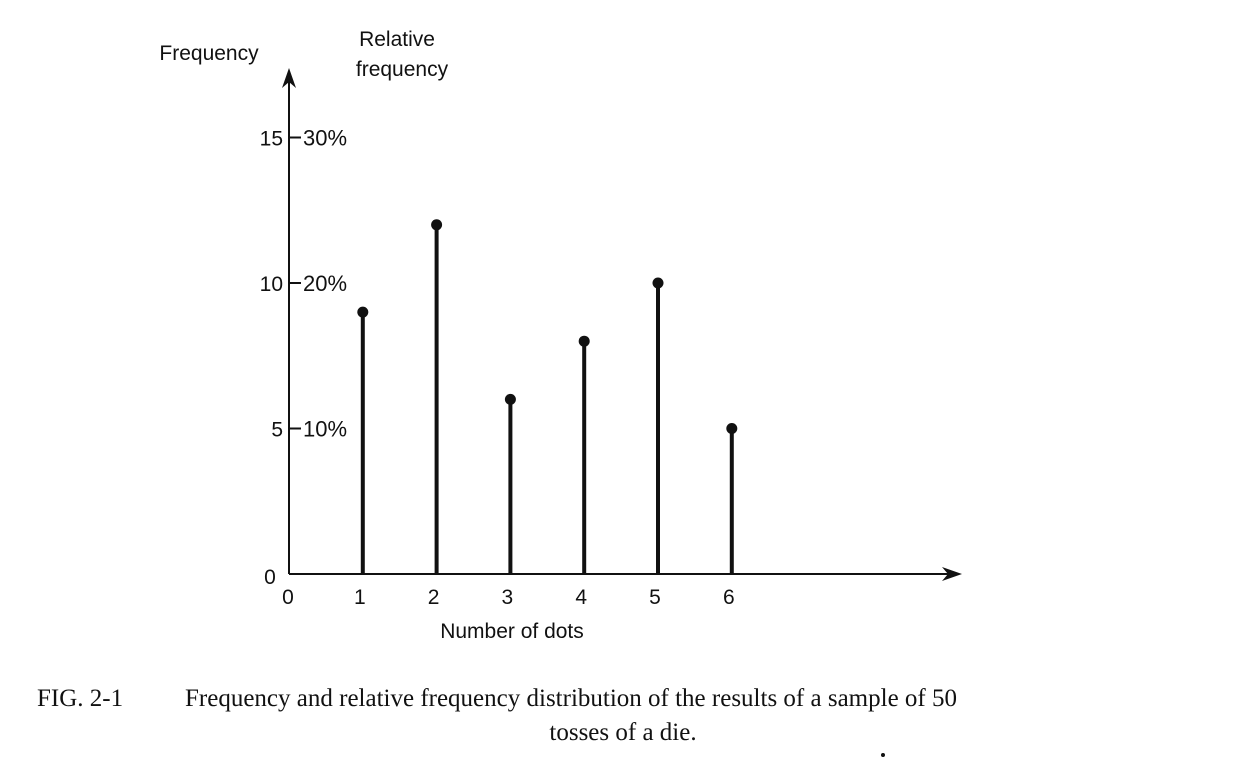 This screenshot has width=1246, height=760. Describe the element at coordinates (883, 755) in the screenshot. I see `print-speck` at that location.